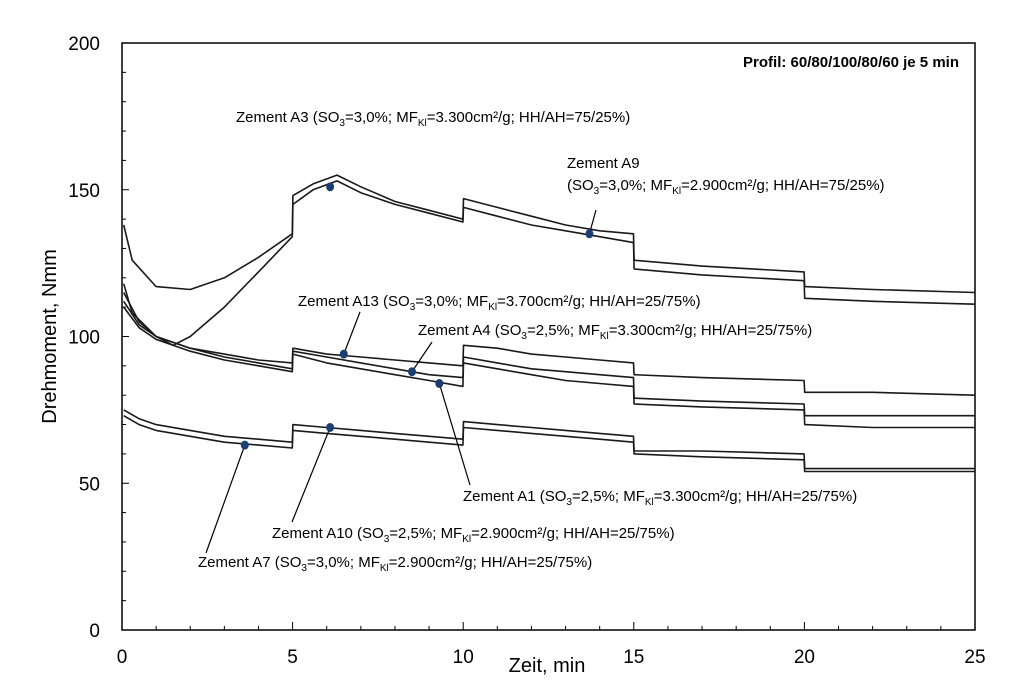 The height and width of the screenshot is (692, 1015). I want to click on y-tick-label: 100, so click(84, 338).